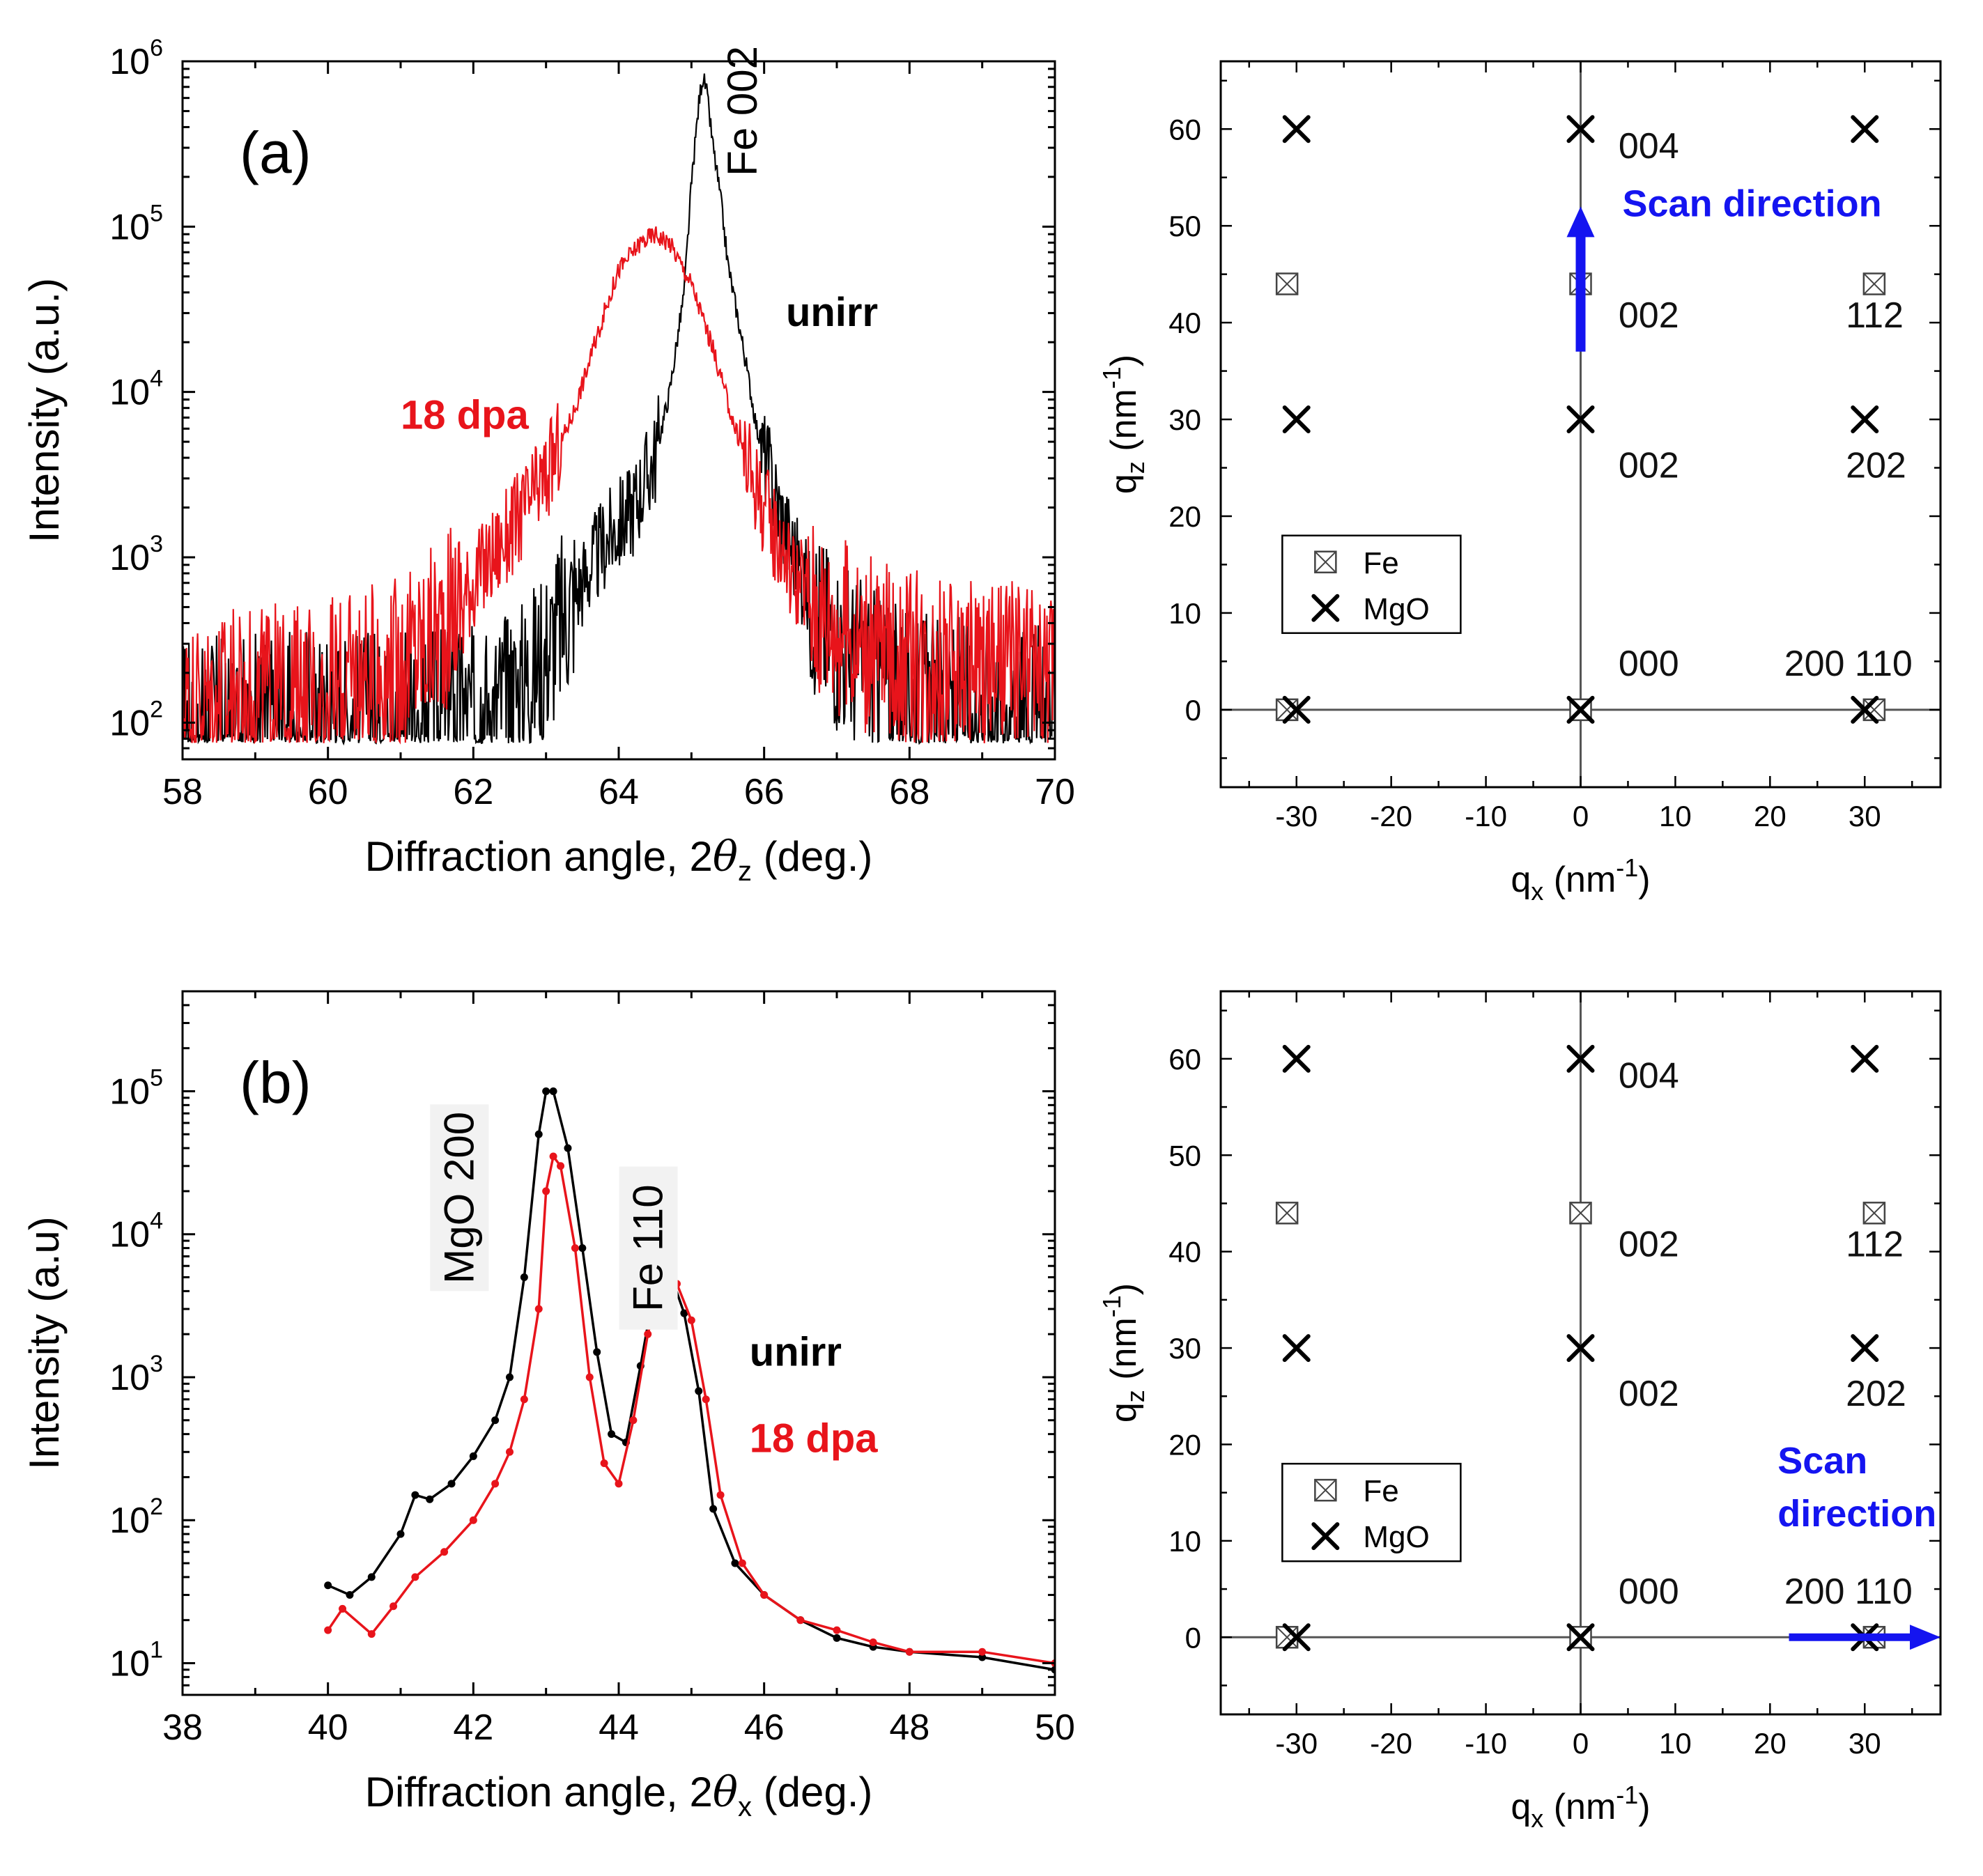  What do you see at coordinates (276, 1082) in the screenshot?
I see `panel-label: (b)` at bounding box center [276, 1082].